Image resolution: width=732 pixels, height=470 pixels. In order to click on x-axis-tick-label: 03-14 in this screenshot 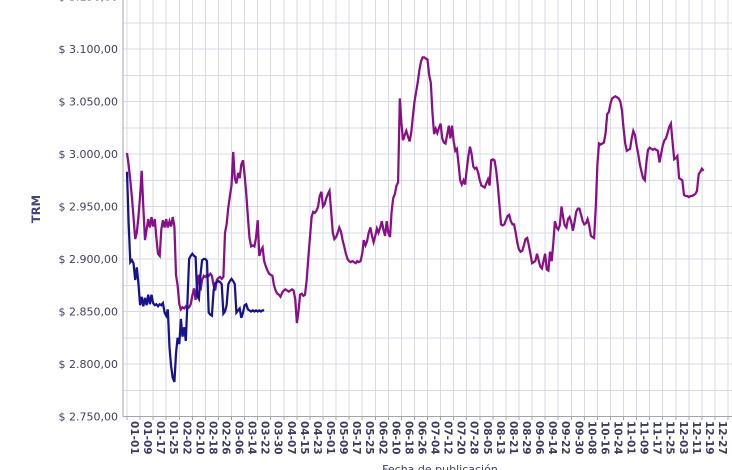, I will do `click(252, 438)`.